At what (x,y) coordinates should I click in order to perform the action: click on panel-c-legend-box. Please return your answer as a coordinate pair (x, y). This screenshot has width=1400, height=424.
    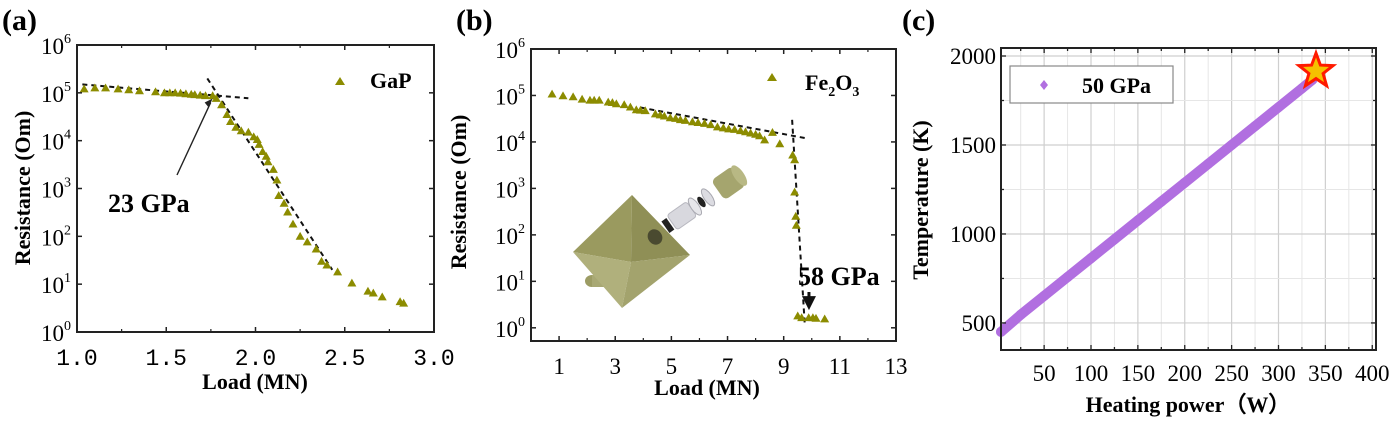
    Looking at the image, I should click on (1091, 84).